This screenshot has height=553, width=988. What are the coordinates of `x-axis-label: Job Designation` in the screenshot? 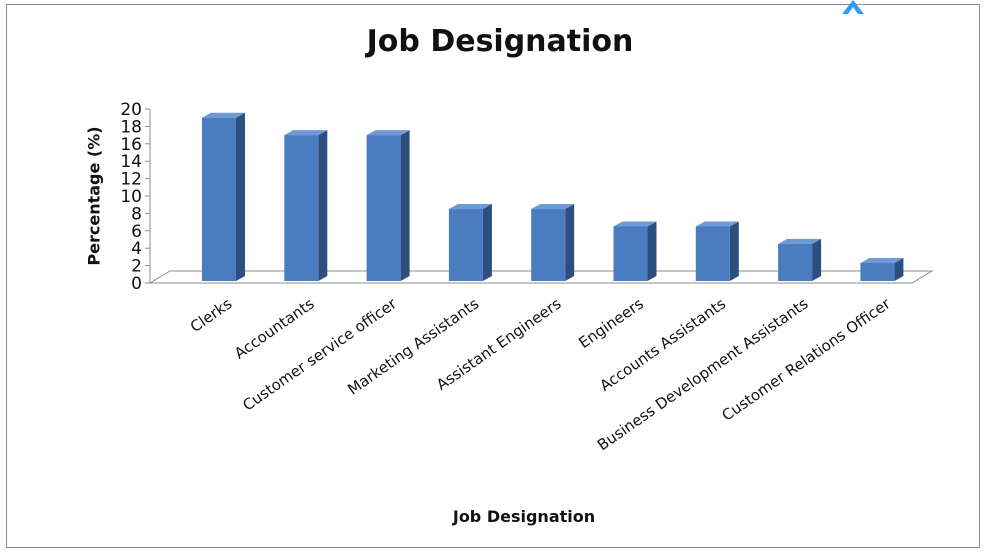 It's located at (524, 516).